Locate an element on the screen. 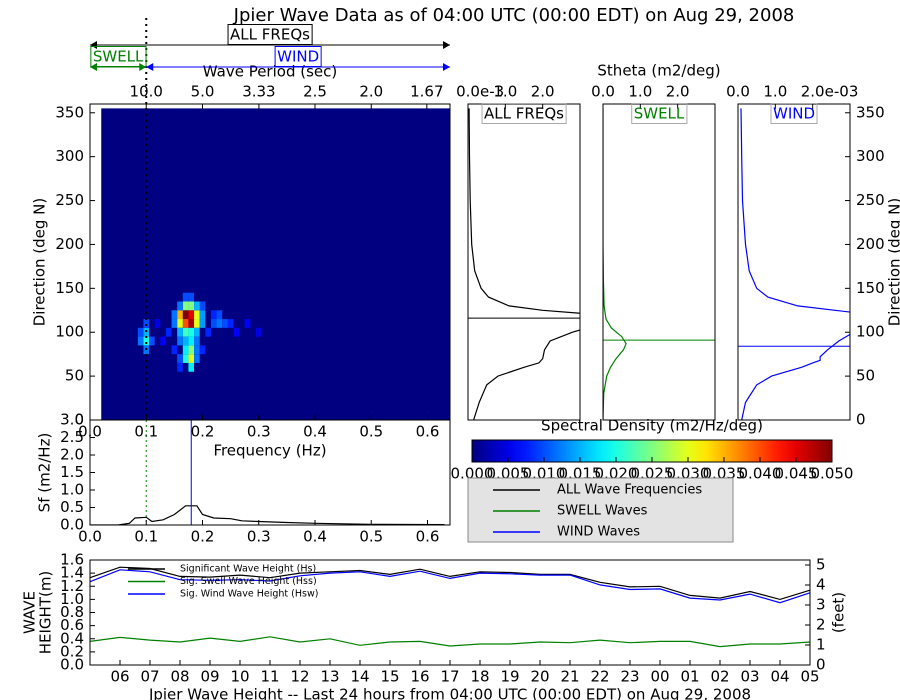  x2-tick-label: 5.0 is located at coordinates (203, 92).